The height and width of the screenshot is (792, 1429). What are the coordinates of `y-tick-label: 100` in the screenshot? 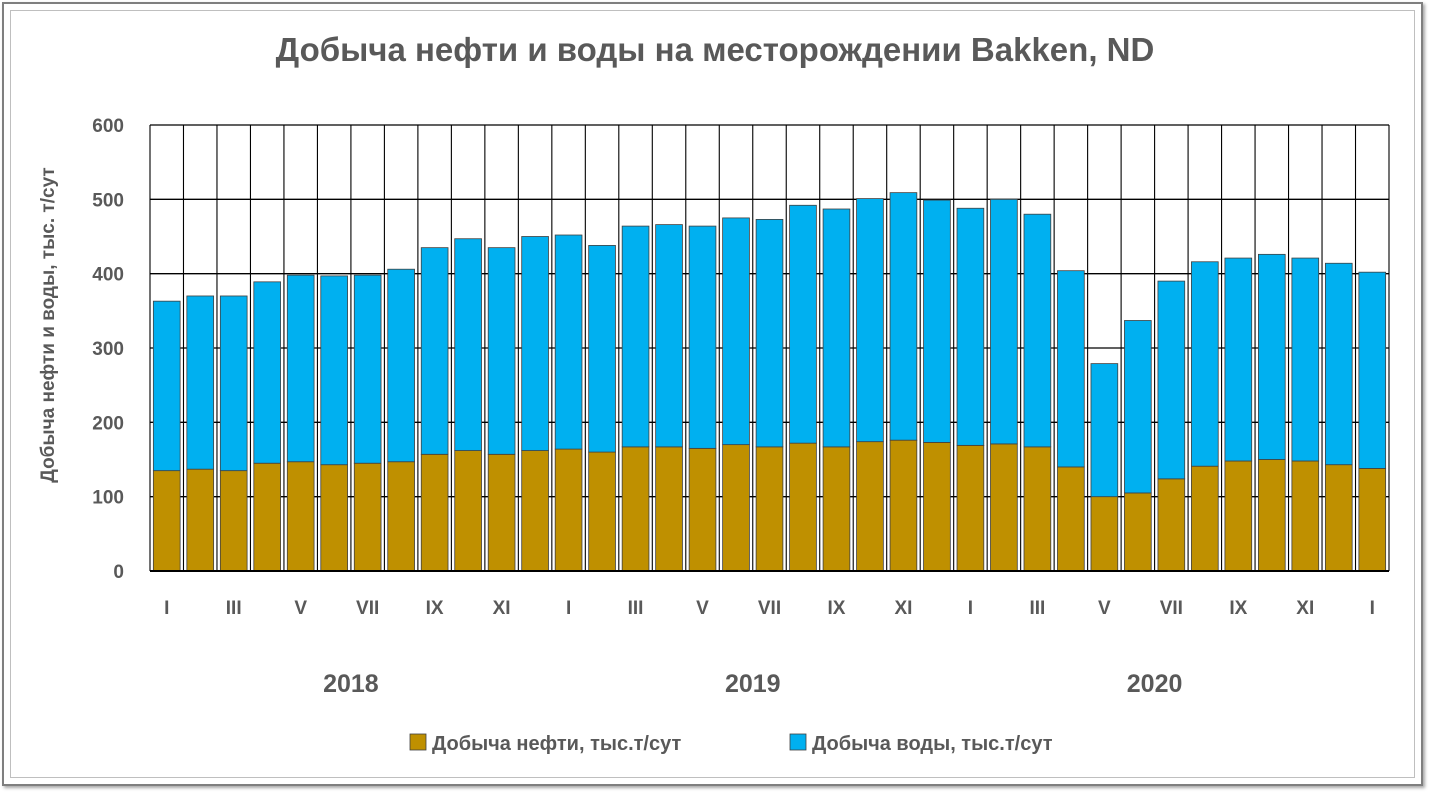 It's located at (108, 498).